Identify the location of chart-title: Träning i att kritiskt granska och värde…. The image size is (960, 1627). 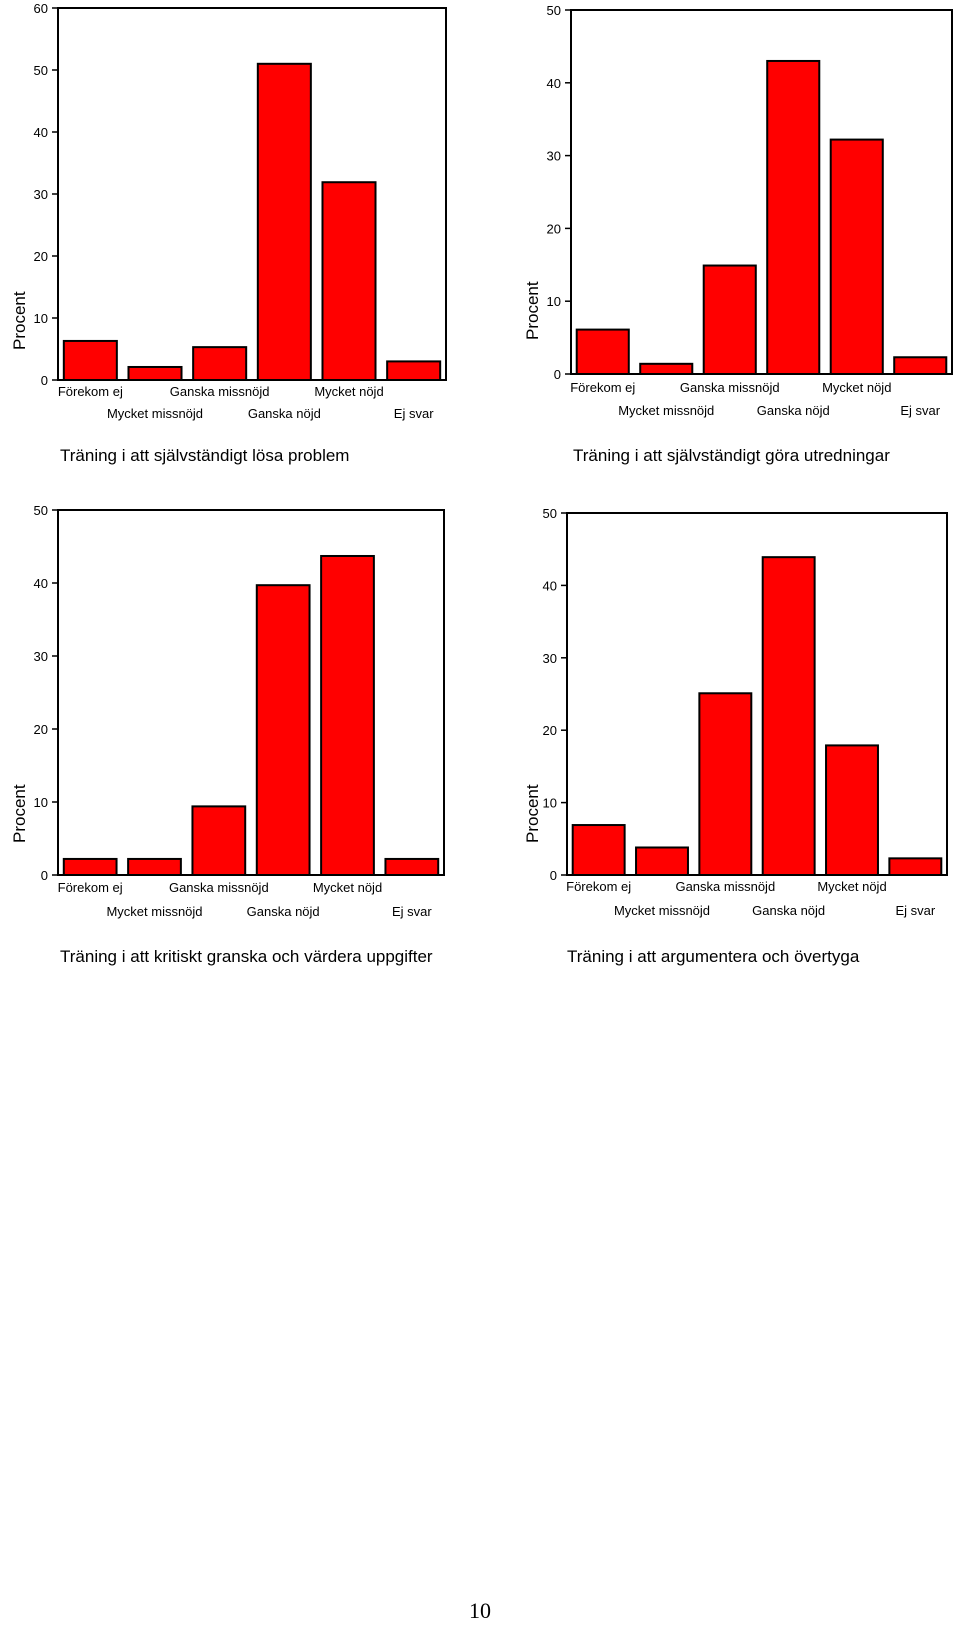
(246, 956).